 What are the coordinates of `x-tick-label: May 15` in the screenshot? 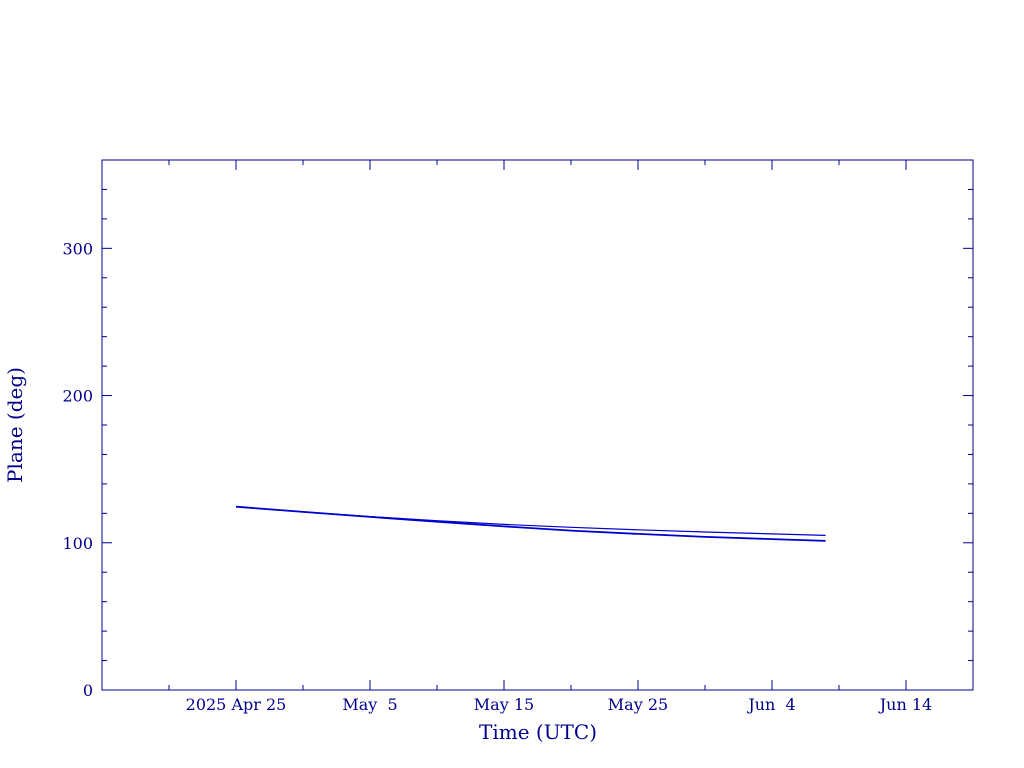 It's located at (504, 704).